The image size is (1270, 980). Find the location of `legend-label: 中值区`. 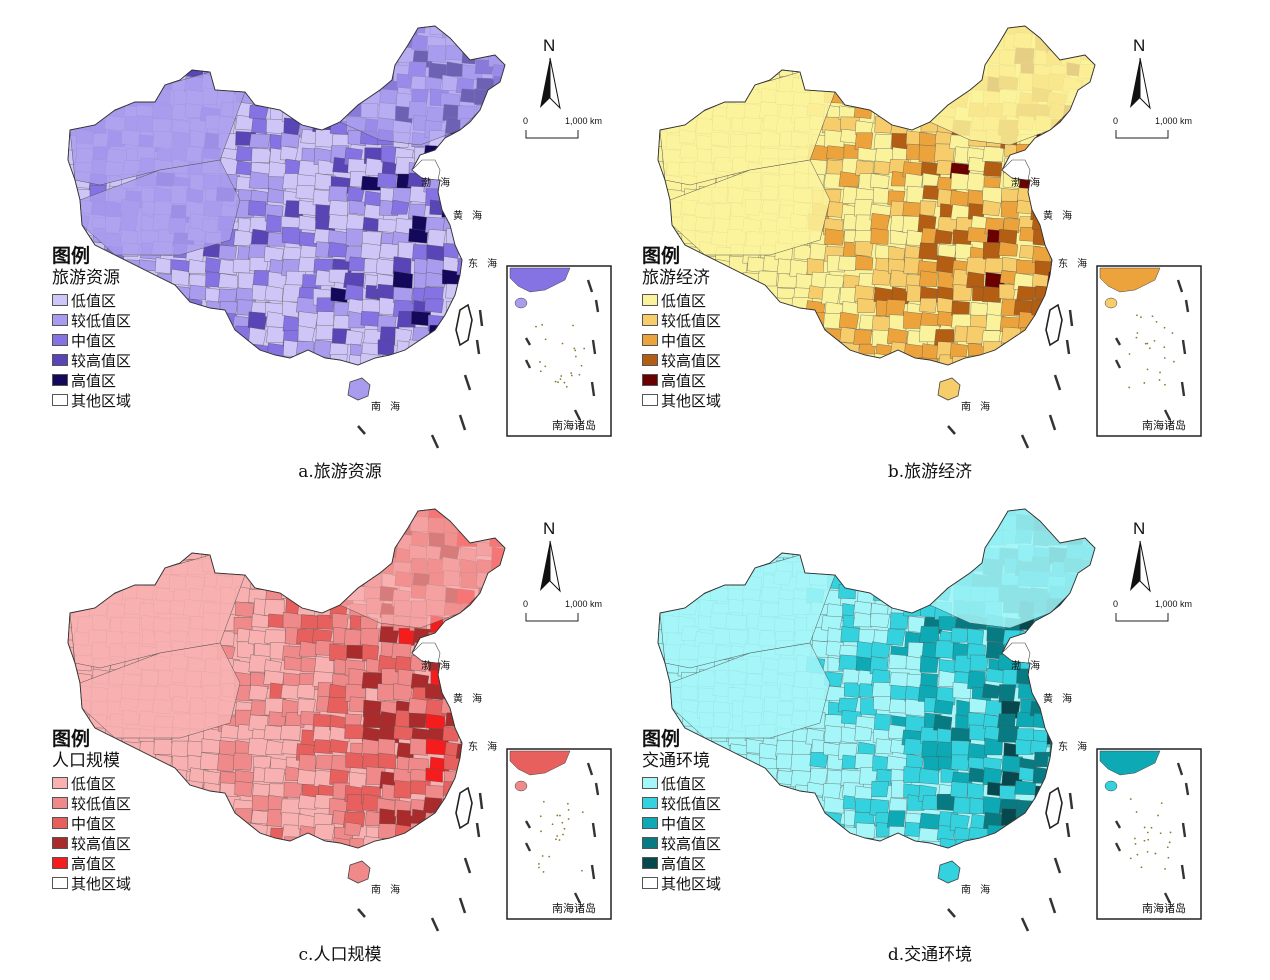

legend-label: 中值区 is located at coordinates (94, 823).